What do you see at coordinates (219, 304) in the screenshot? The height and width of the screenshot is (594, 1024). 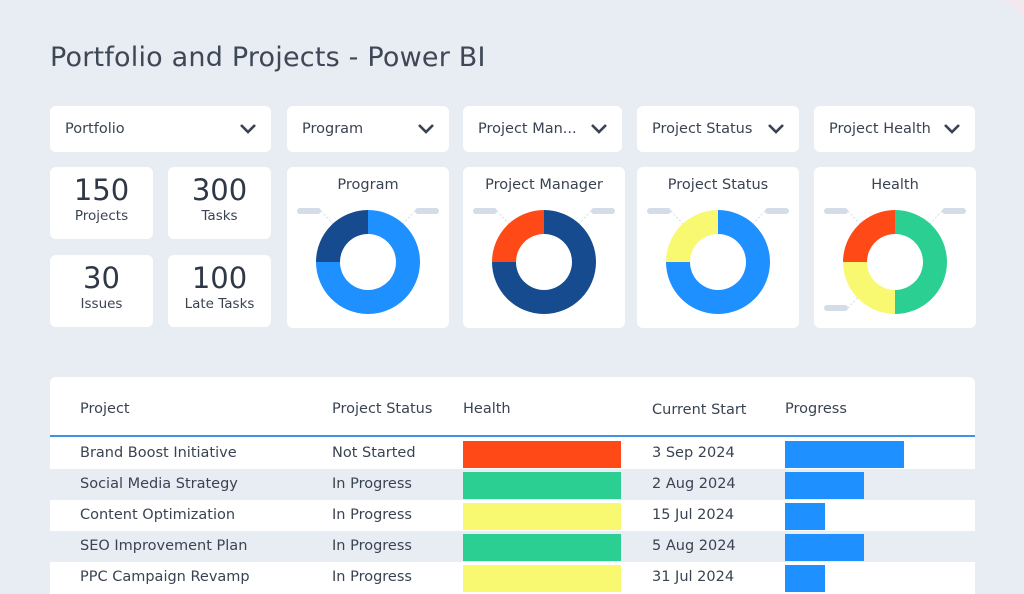 I see `kpi-label: Late Tasks` at bounding box center [219, 304].